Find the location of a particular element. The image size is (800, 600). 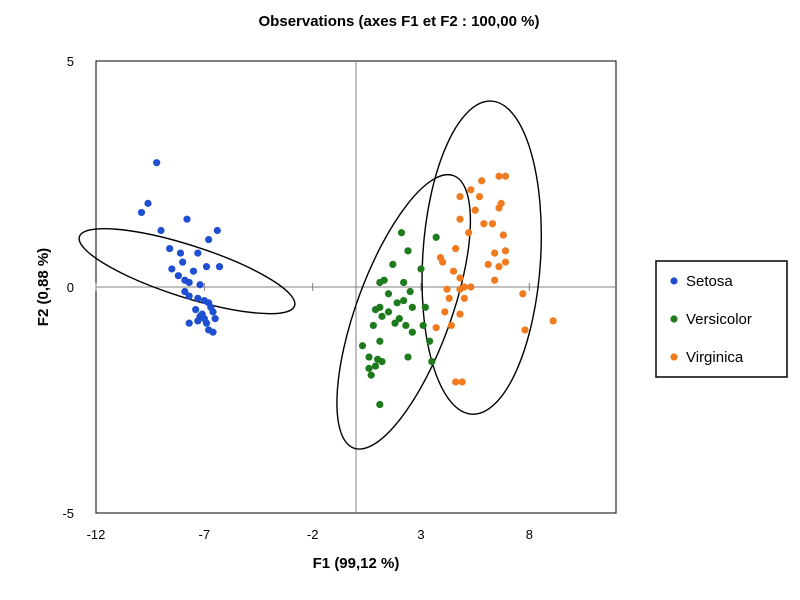

x-tick-label: -2 is located at coordinates (313, 534).